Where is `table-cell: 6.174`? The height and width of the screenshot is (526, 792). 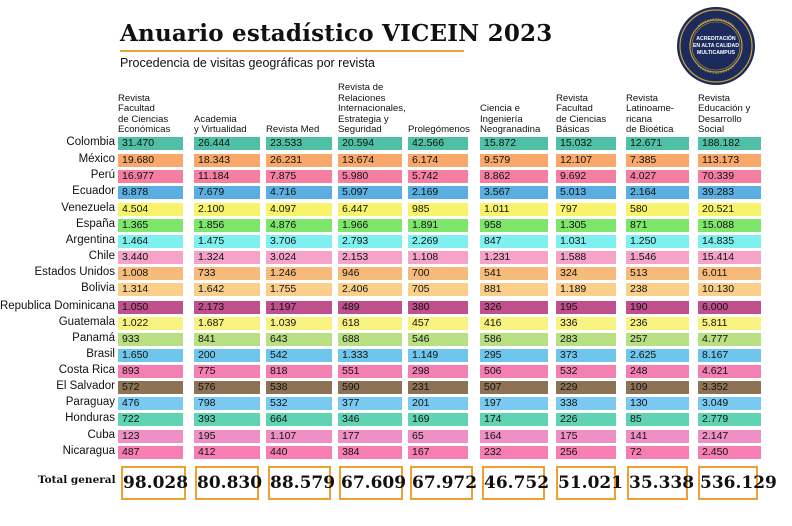 table-cell: 6.174 is located at coordinates (438, 160).